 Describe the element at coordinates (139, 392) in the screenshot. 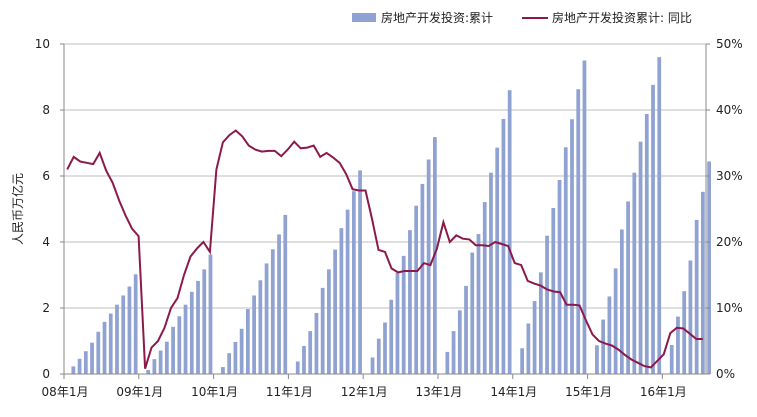

I see `x-tick-label: 09年1月` at that location.